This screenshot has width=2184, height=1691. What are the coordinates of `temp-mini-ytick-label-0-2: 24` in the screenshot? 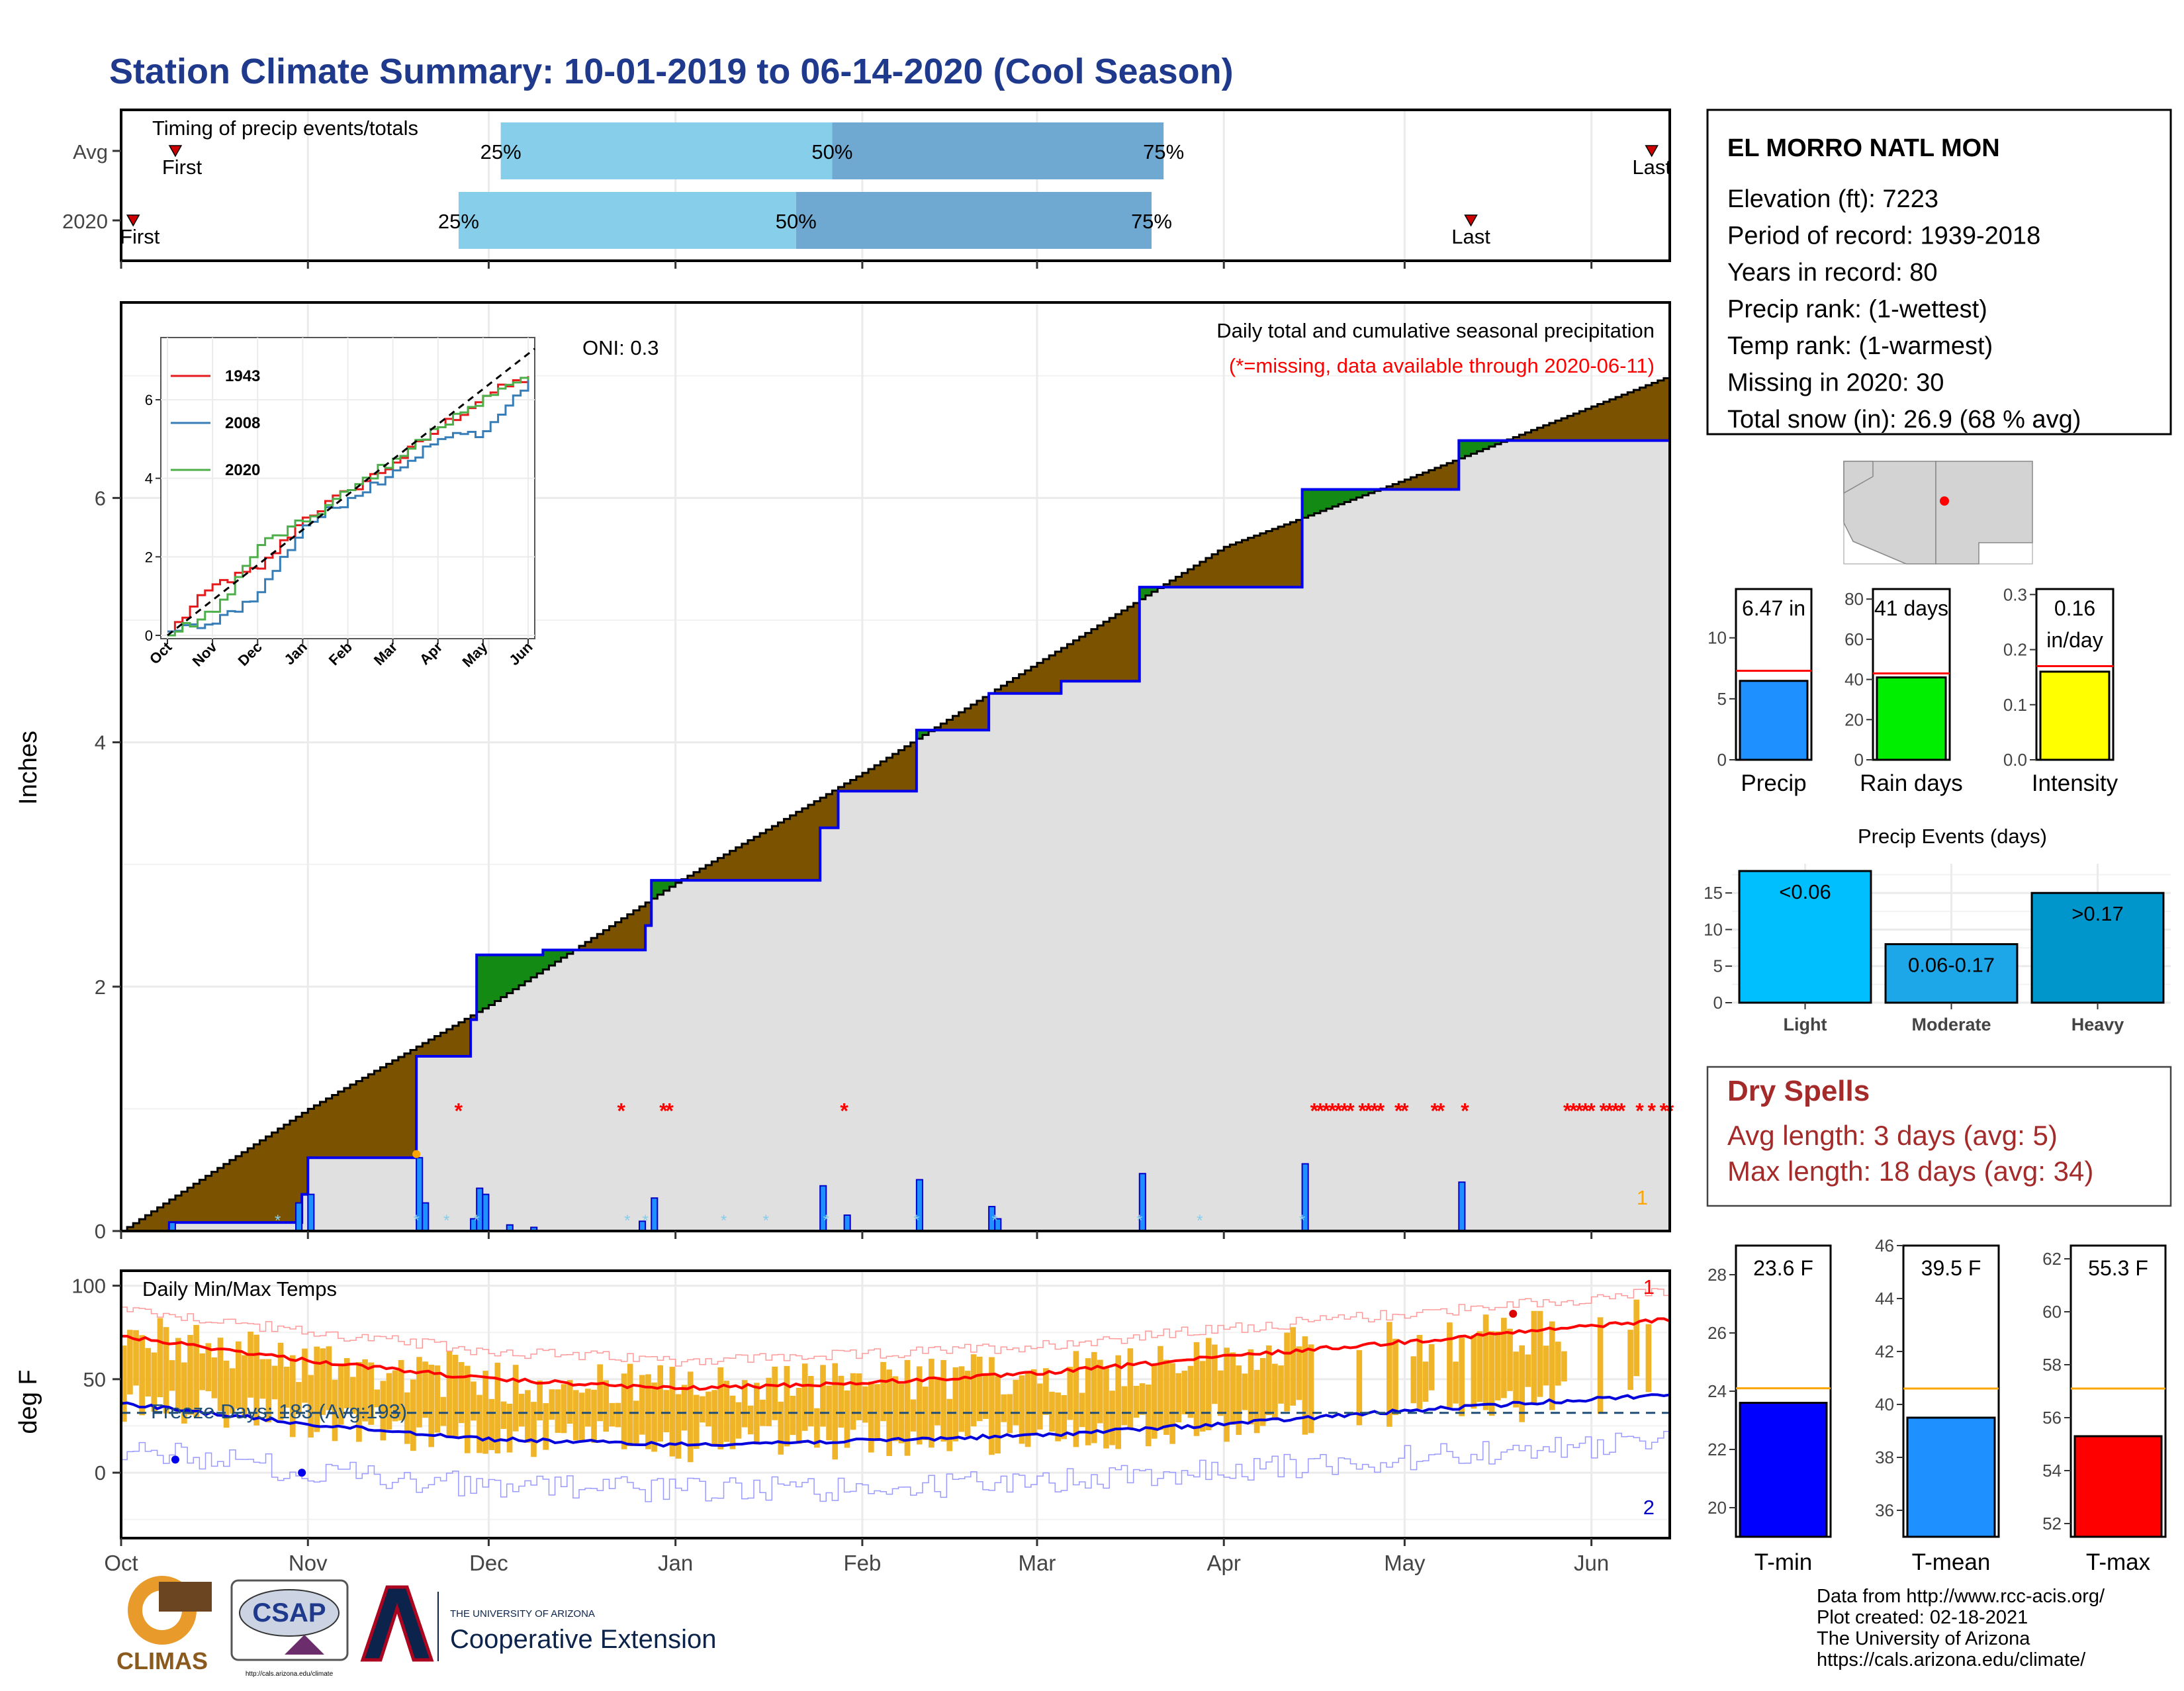 It's located at (1717, 1391).